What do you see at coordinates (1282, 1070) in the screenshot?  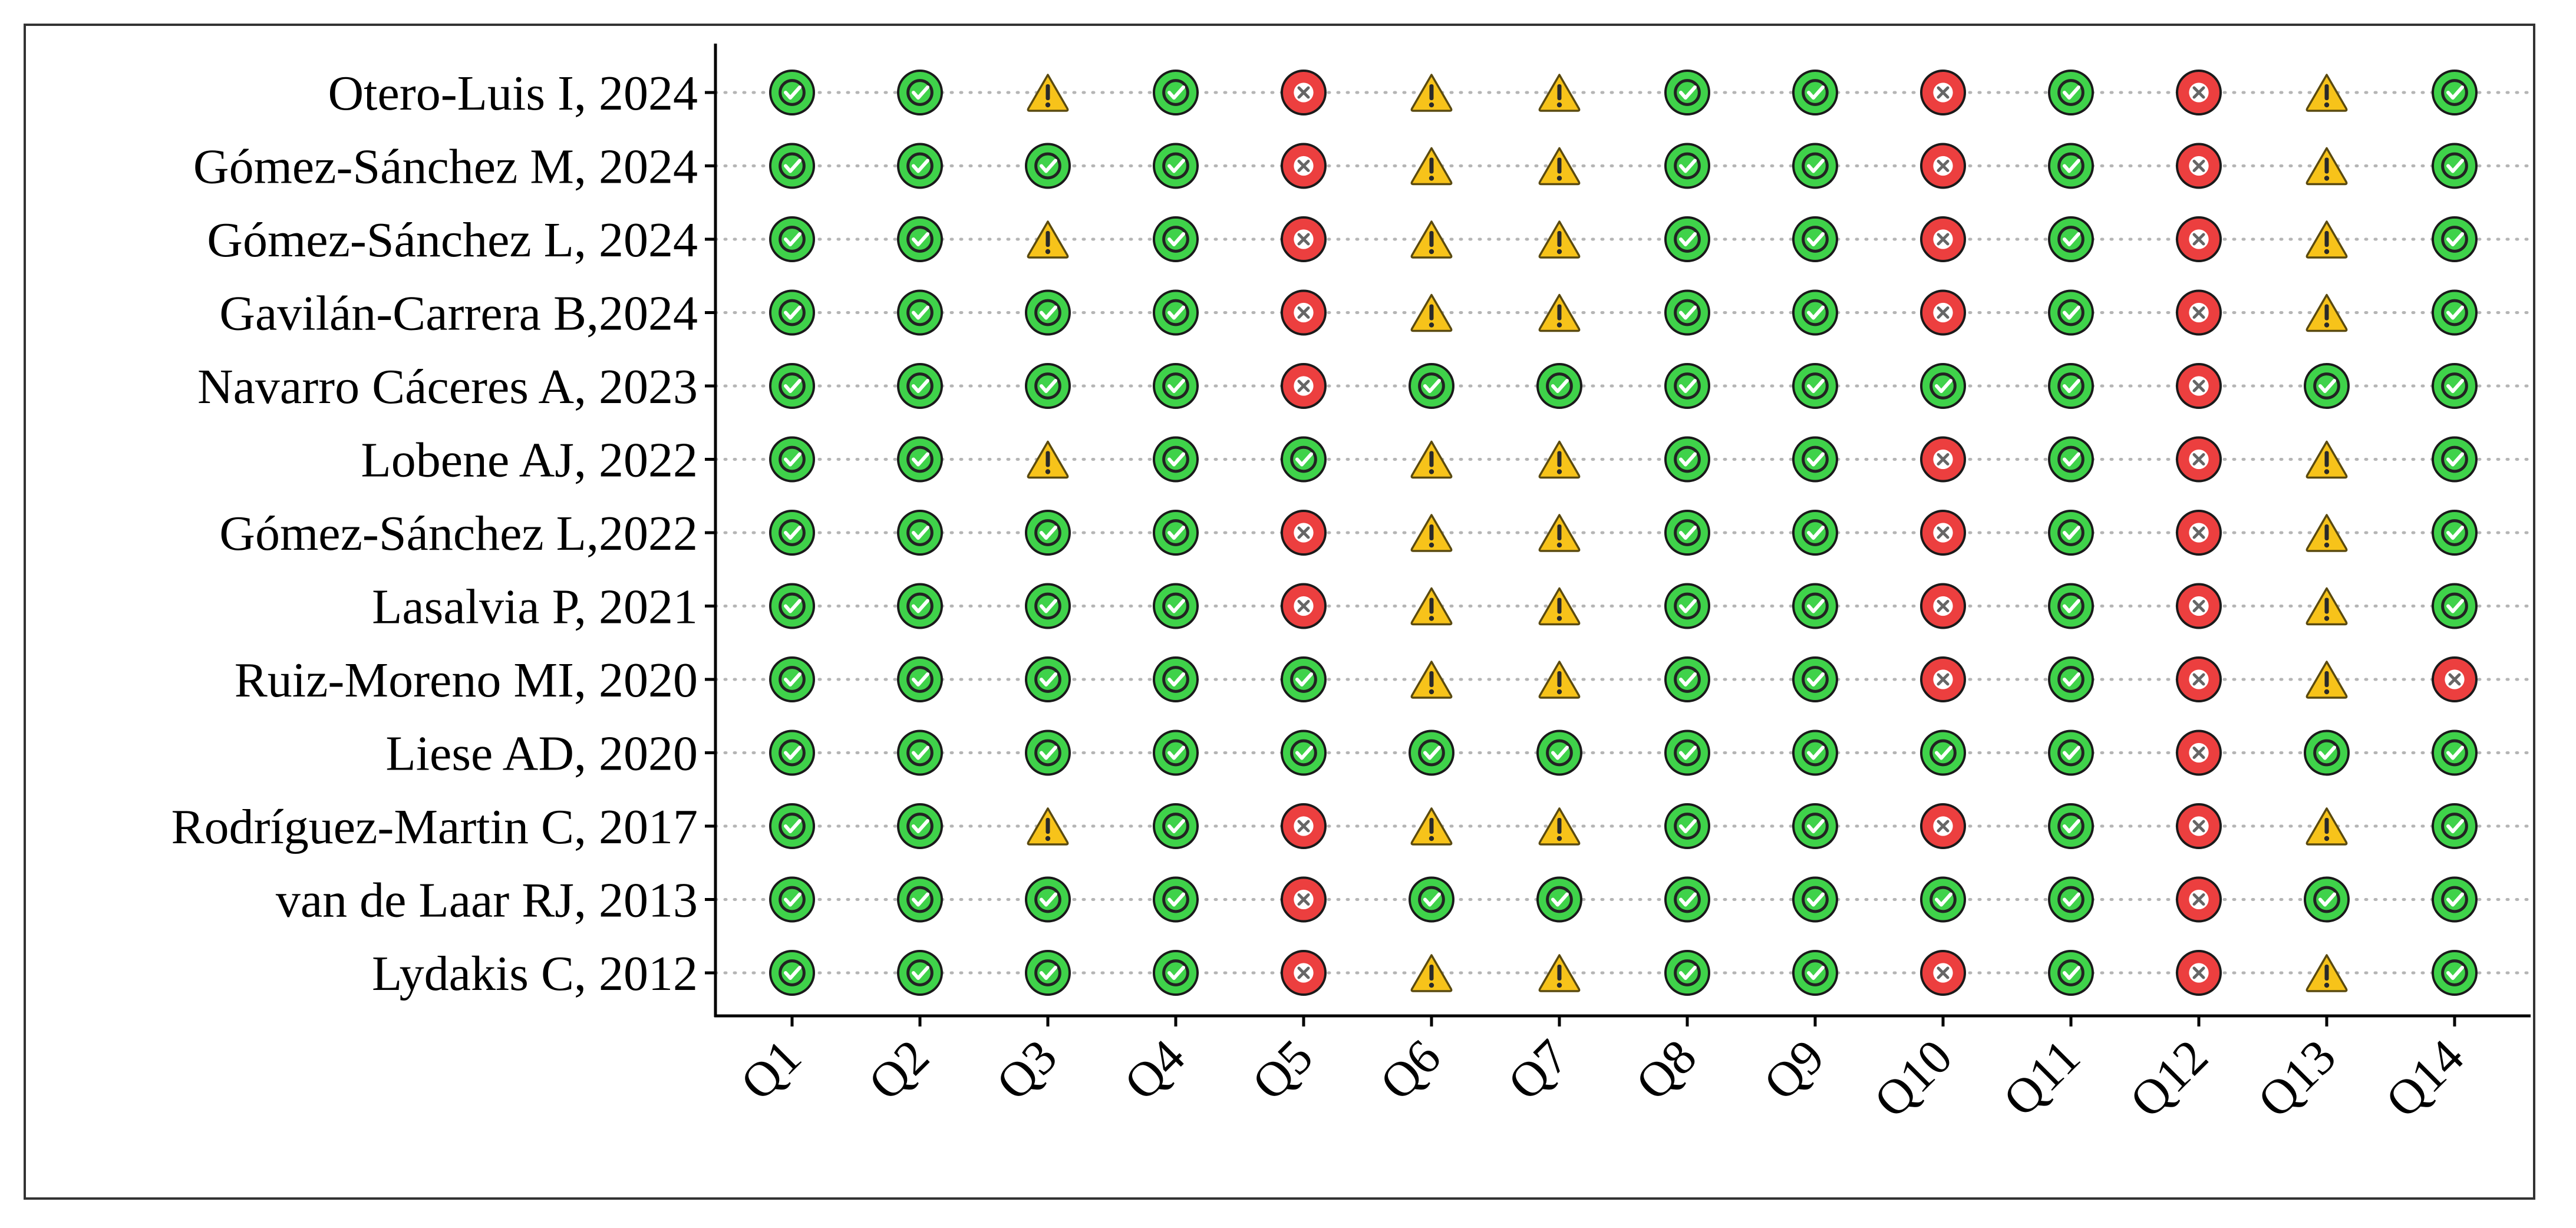 I see `question-label: Q5` at bounding box center [1282, 1070].